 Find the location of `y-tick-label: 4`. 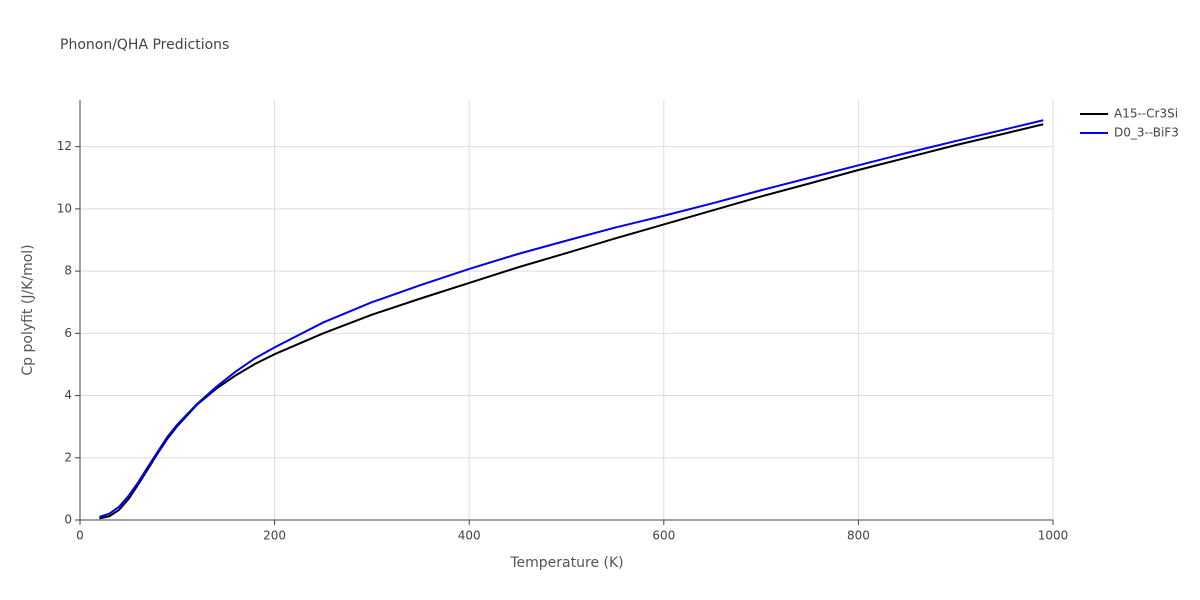

y-tick-label: 4 is located at coordinates (68, 395).